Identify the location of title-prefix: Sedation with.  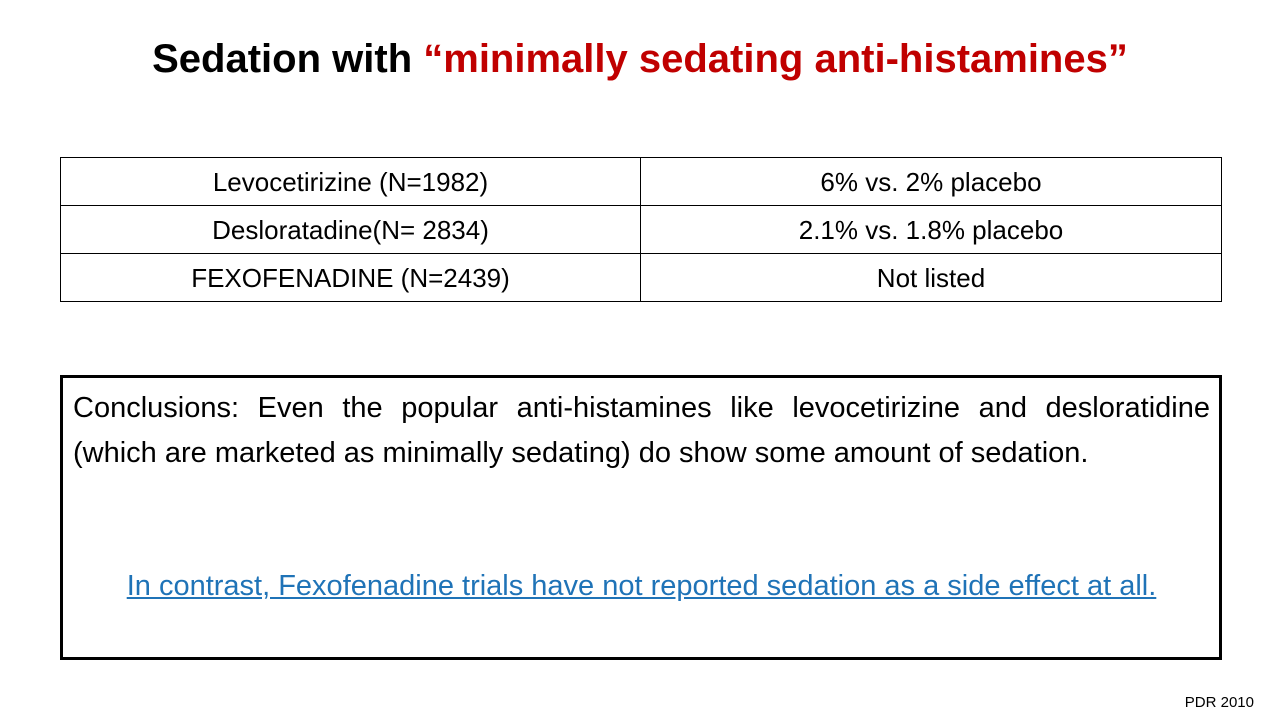
(288, 59).